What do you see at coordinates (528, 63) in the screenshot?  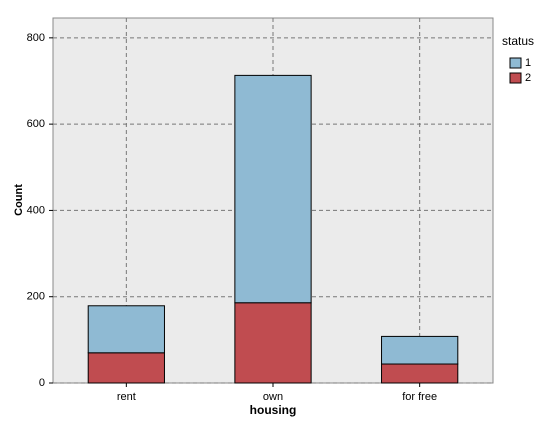 I see `legend-label: 1` at bounding box center [528, 63].